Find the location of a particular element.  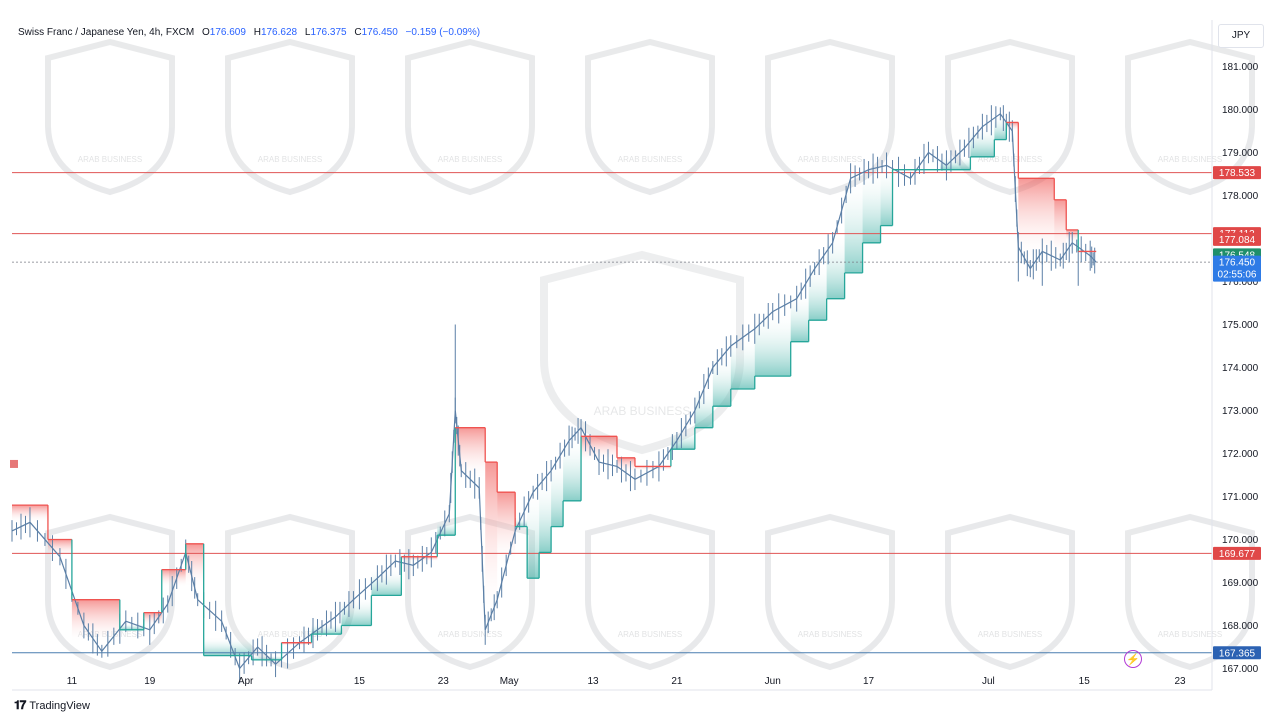

high-value: 176.628 is located at coordinates (279, 32).